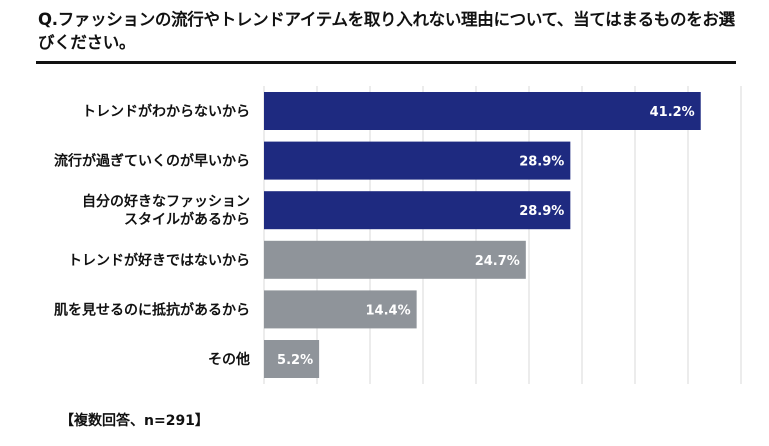  I want to click on bar-value-label: 5.2%, so click(295, 360).